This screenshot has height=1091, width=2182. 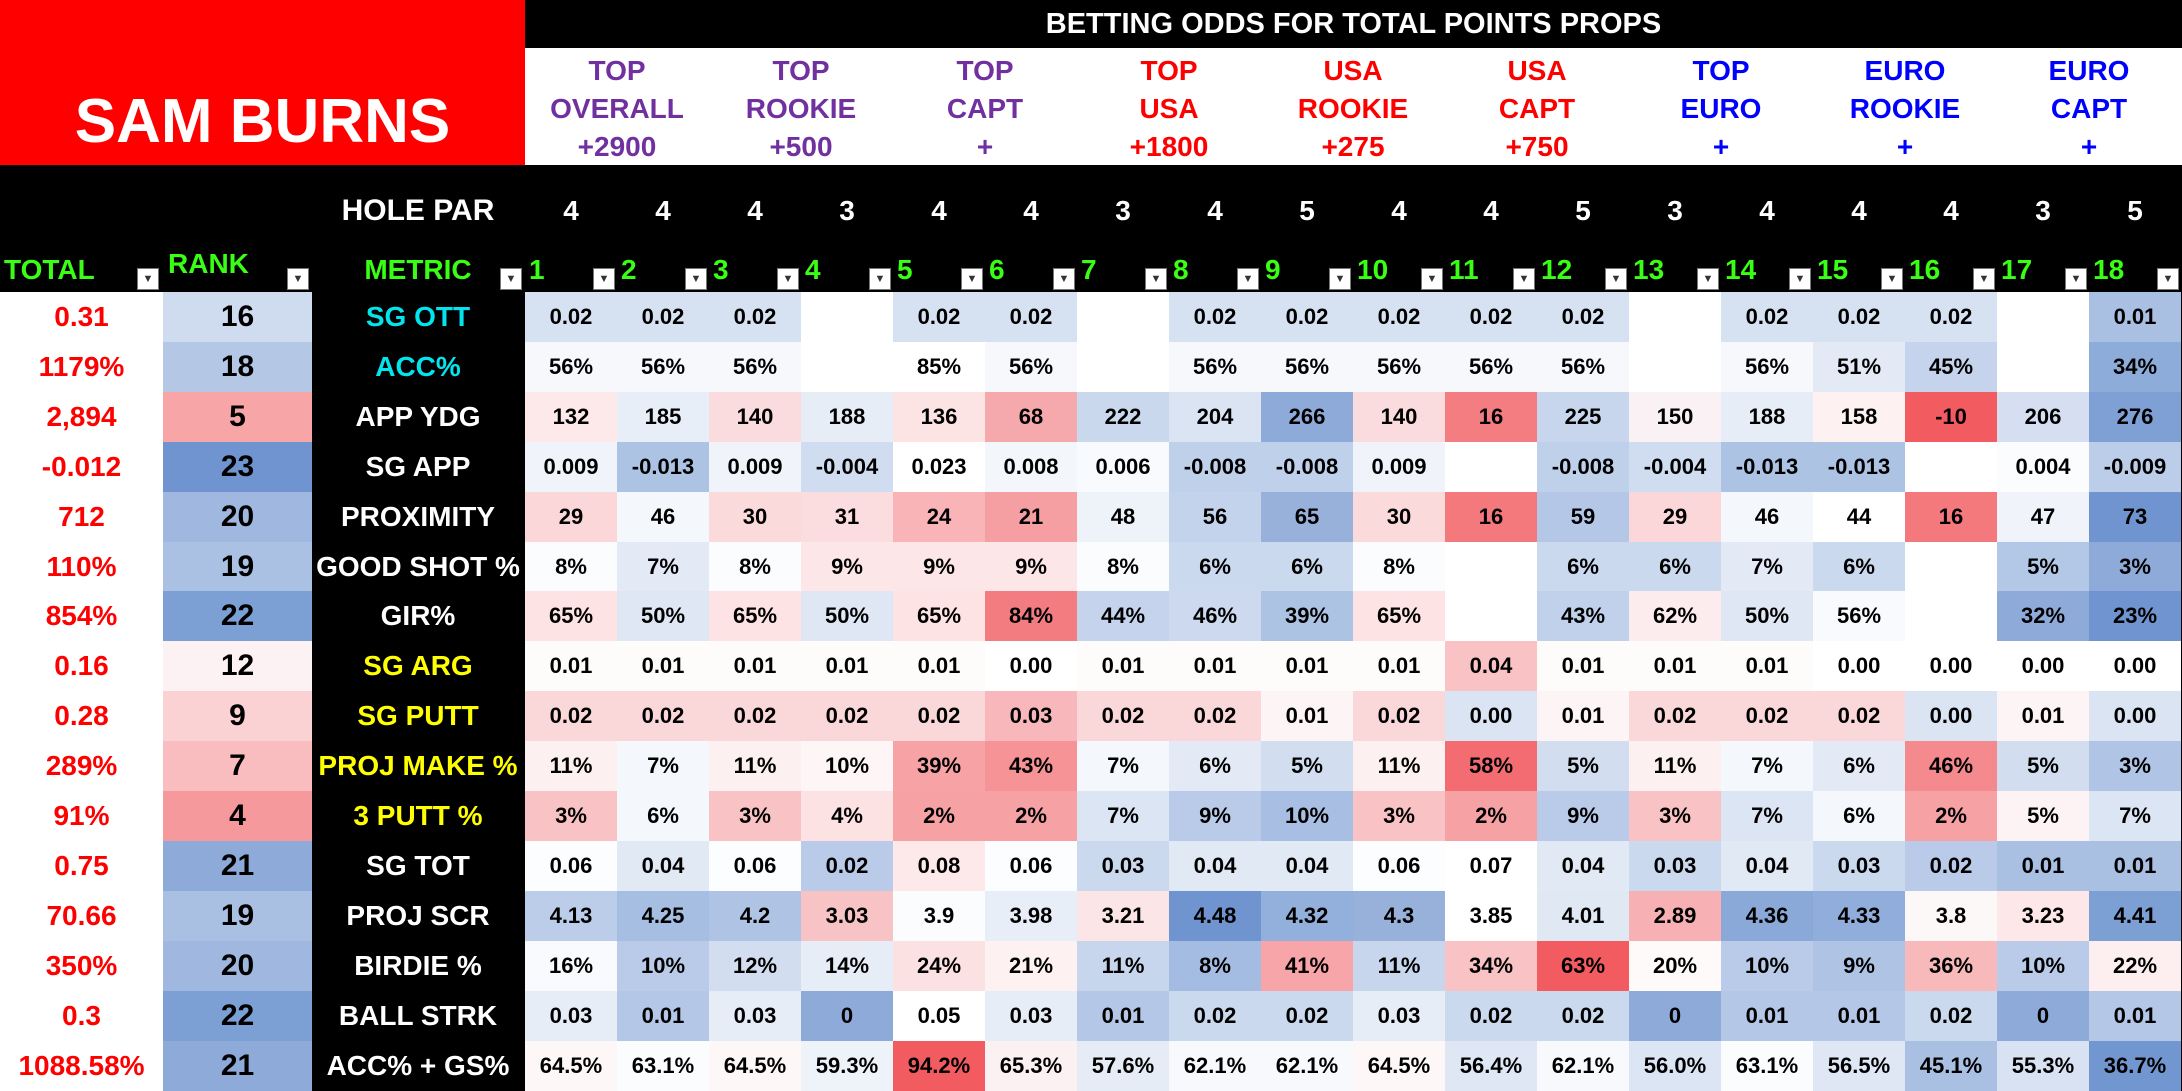 What do you see at coordinates (237, 416) in the screenshot?
I see `rank-value: 5` at bounding box center [237, 416].